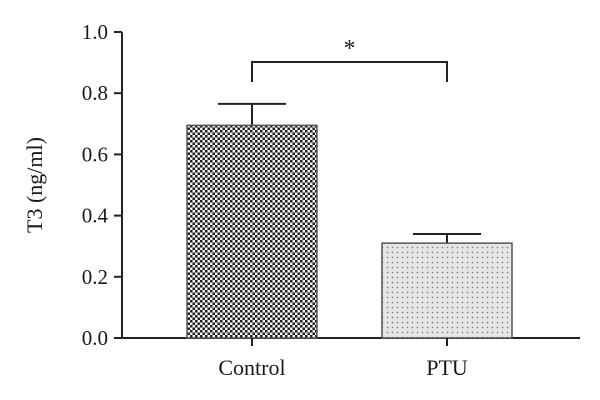 Image resolution: width=600 pixels, height=400 pixels. I want to click on y-tick-label: 0.4, so click(95, 216).